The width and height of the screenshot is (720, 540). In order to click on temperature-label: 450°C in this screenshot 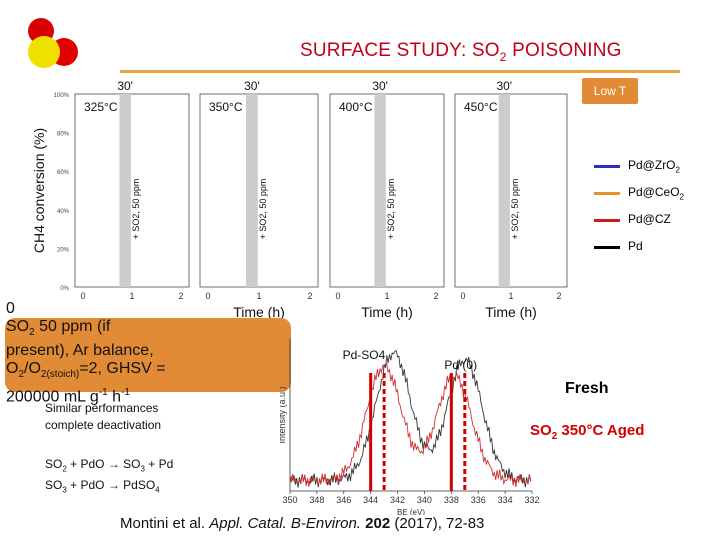, I will do `click(481, 107)`.